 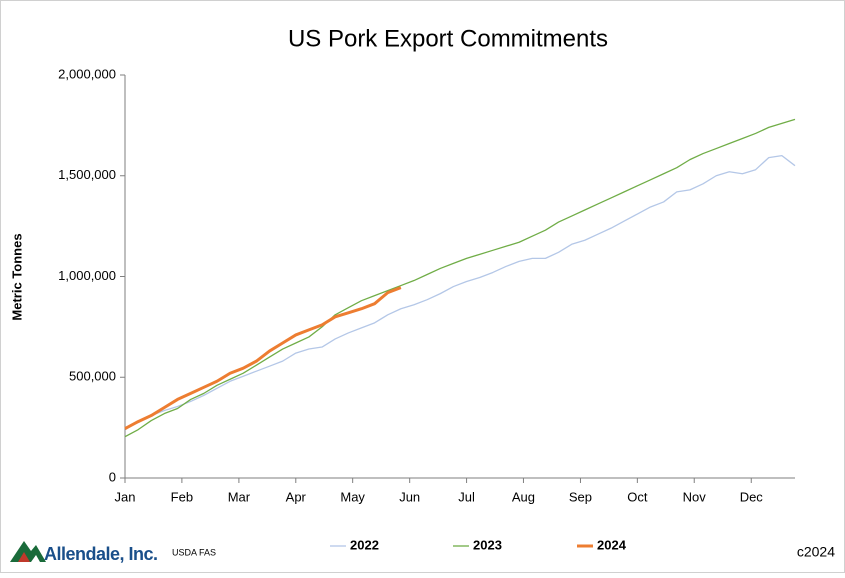 I want to click on source-note: USDA FAS, so click(x=194, y=552).